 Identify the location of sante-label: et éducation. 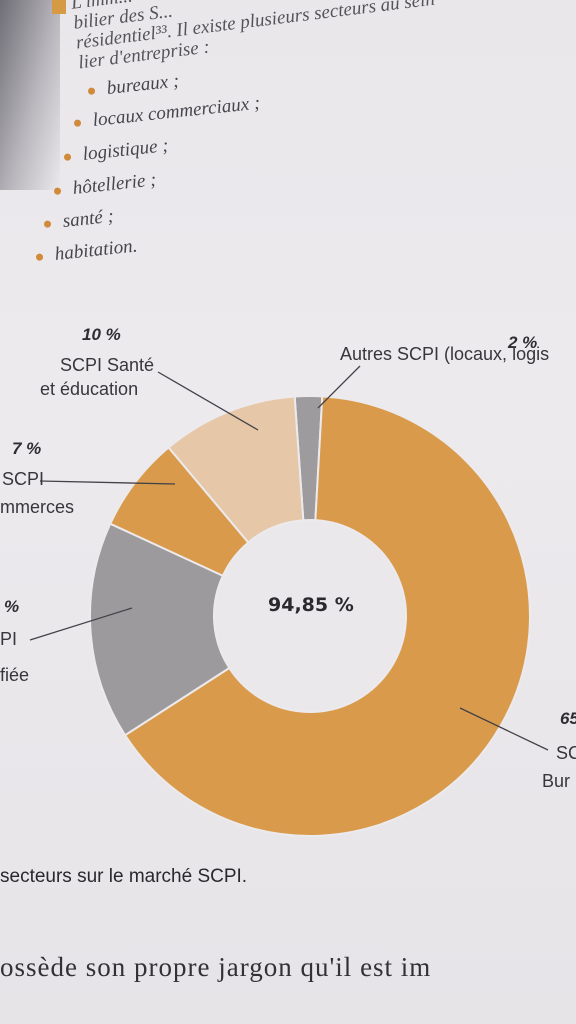
(89, 389).